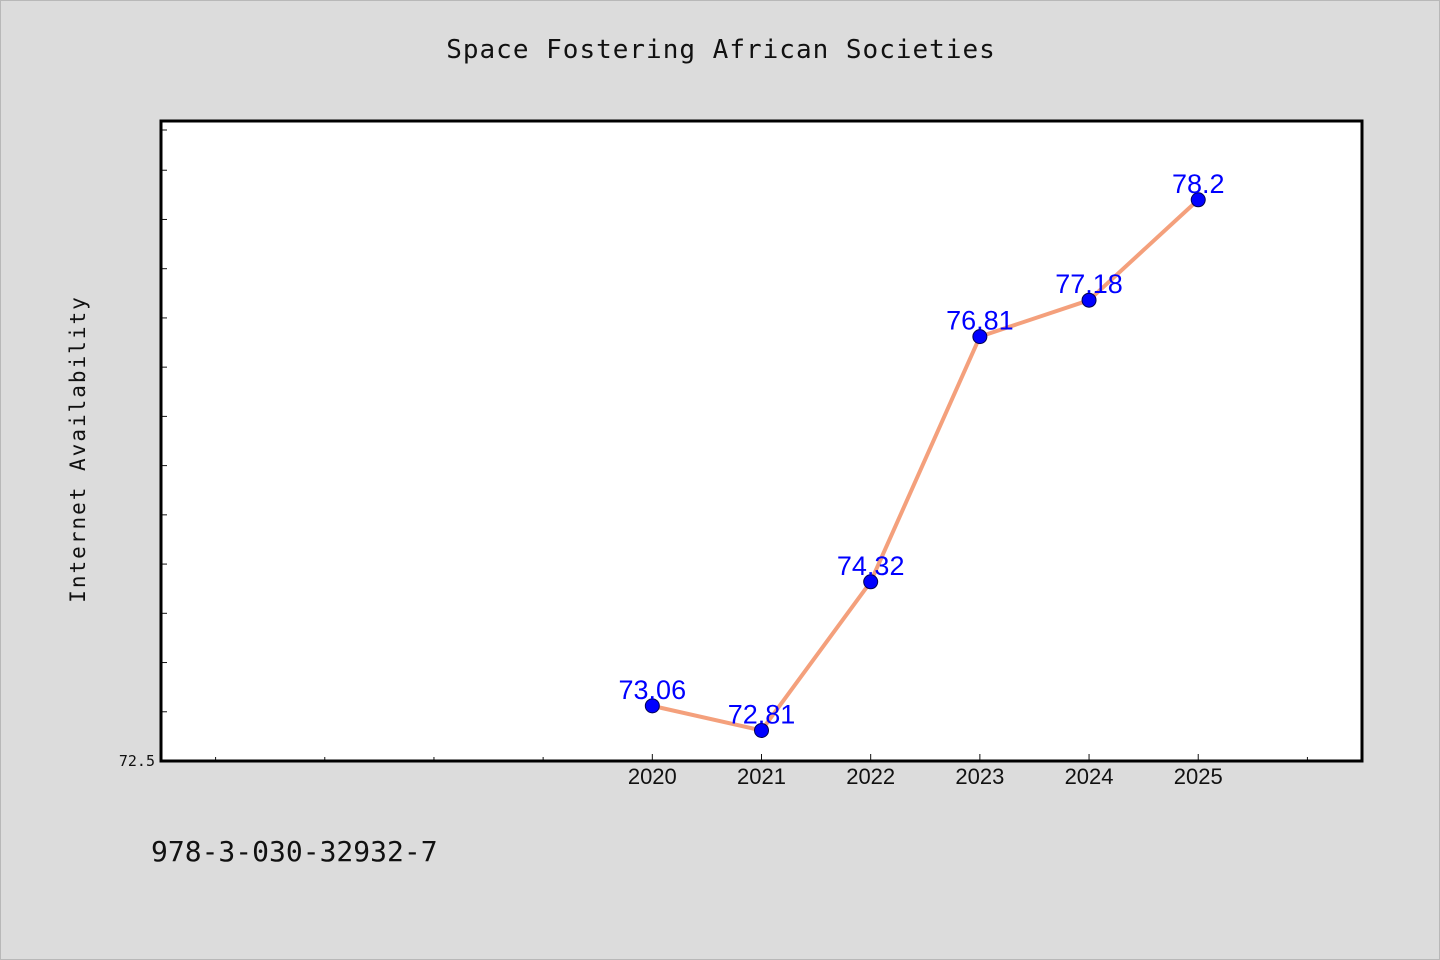  Describe the element at coordinates (1089, 776) in the screenshot. I see `x-tick-label: 2024` at that location.